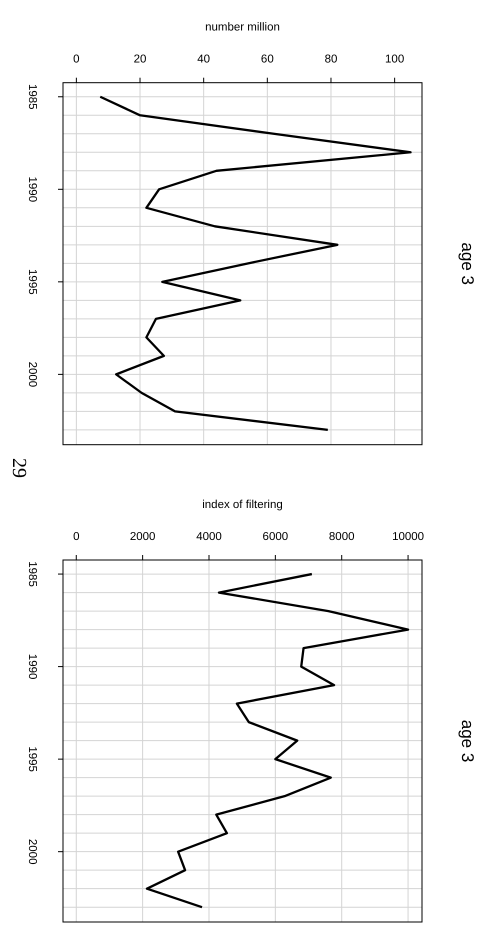 This screenshot has height=925, width=490. Describe the element at coordinates (267, 60) in the screenshot. I see `x-tick-label: 60` at that location.